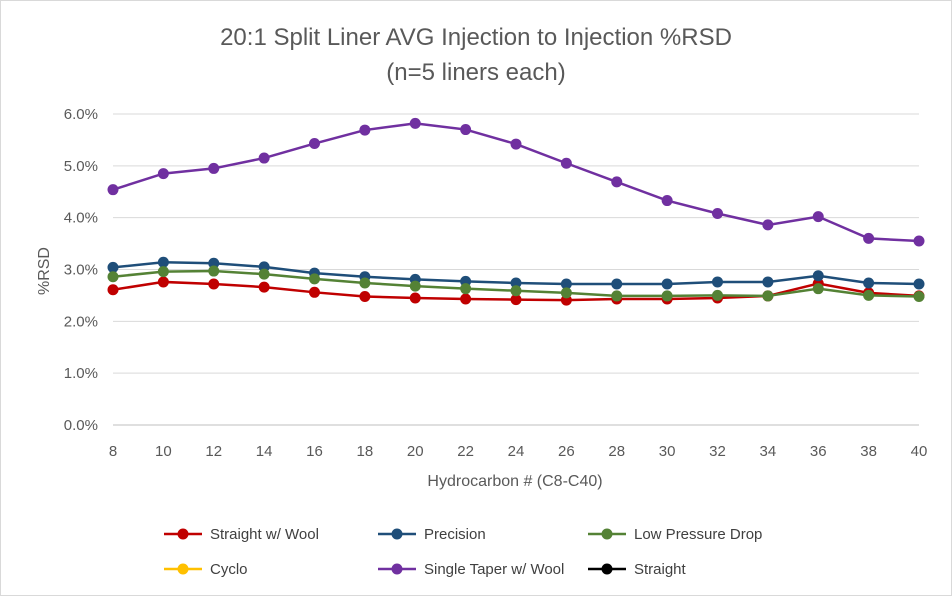  Describe the element at coordinates (81, 218) in the screenshot. I see `y-tick-label: 4.0%` at that location.